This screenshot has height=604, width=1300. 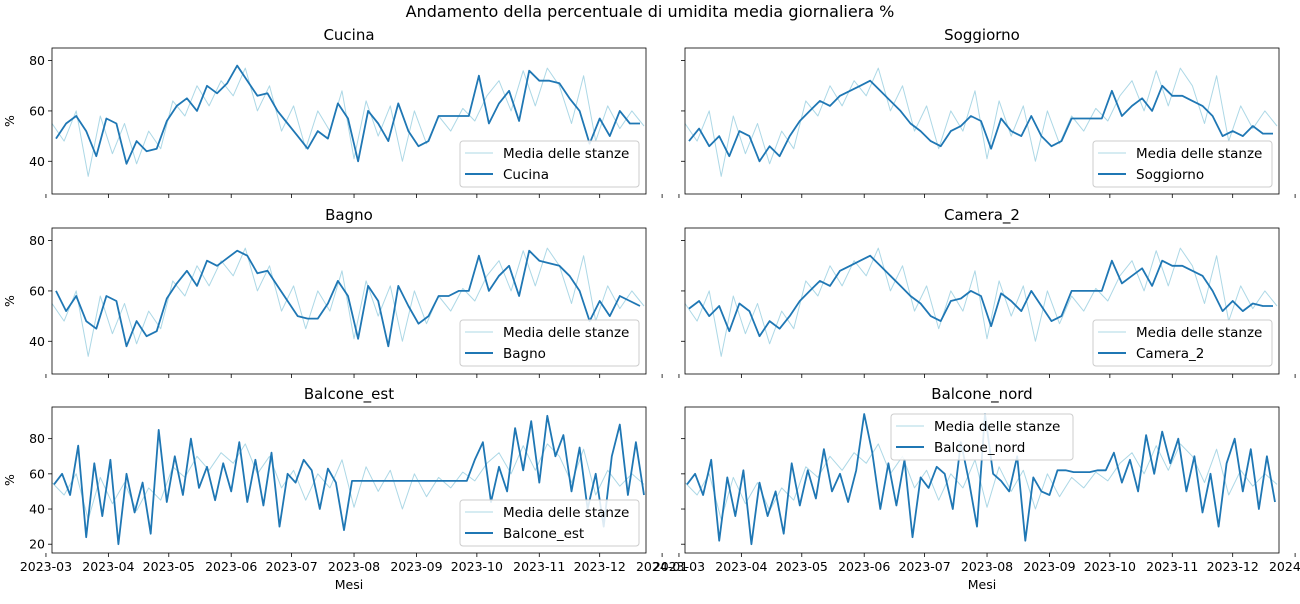 What do you see at coordinates (348, 35) in the screenshot?
I see `subplot-title: Cucina` at bounding box center [348, 35].